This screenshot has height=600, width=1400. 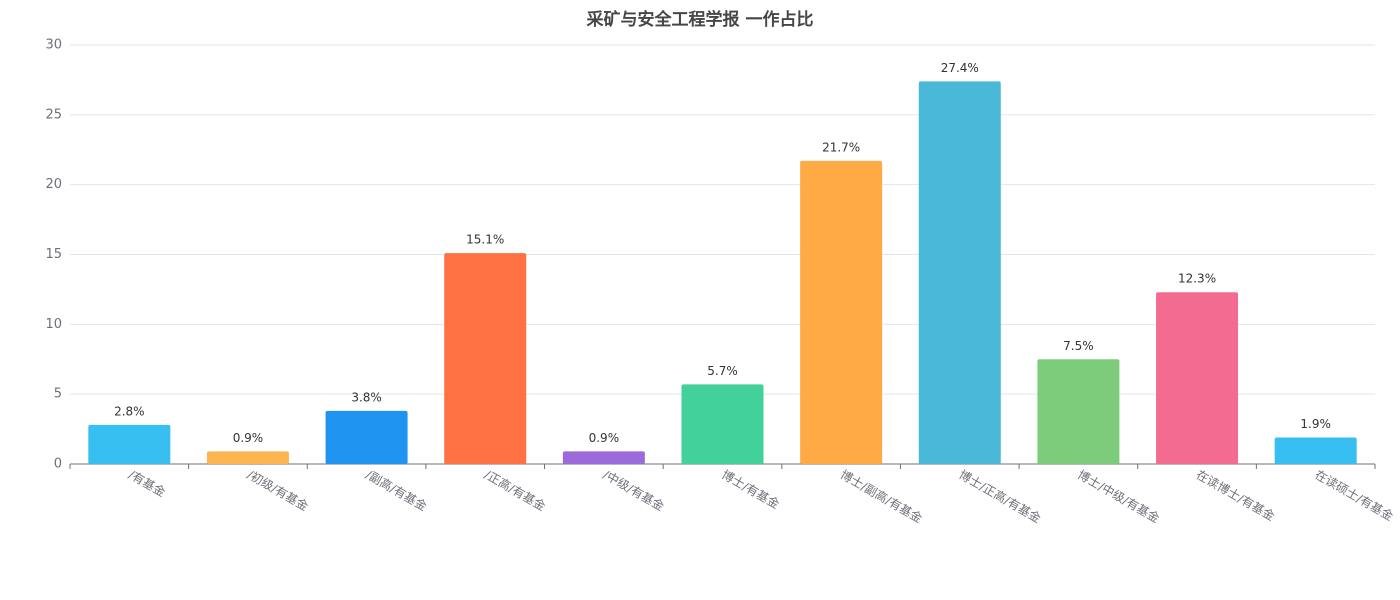 I want to click on y-tick-label: 0, so click(x=58, y=464).